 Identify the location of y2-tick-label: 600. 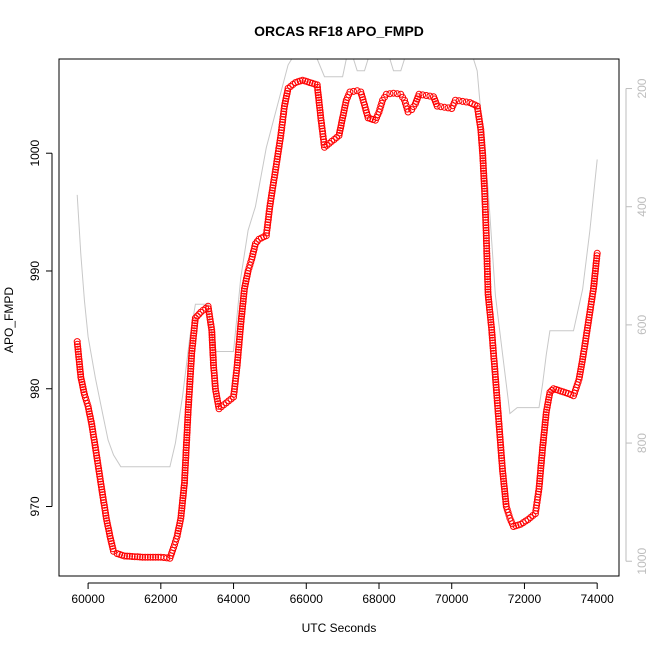
(642, 325).